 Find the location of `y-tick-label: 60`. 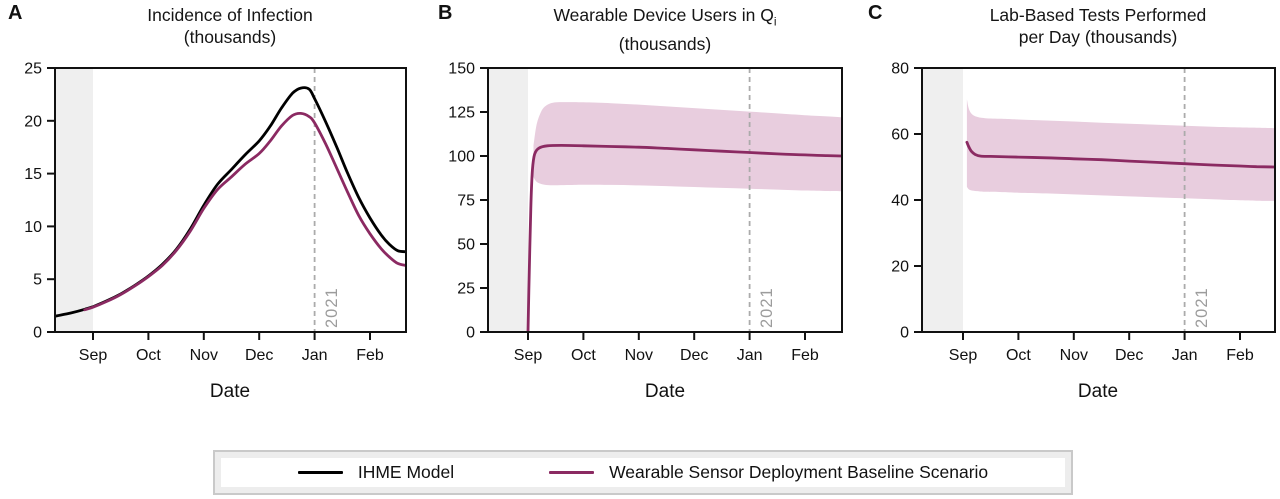

y-tick-label: 60 is located at coordinates (900, 135).